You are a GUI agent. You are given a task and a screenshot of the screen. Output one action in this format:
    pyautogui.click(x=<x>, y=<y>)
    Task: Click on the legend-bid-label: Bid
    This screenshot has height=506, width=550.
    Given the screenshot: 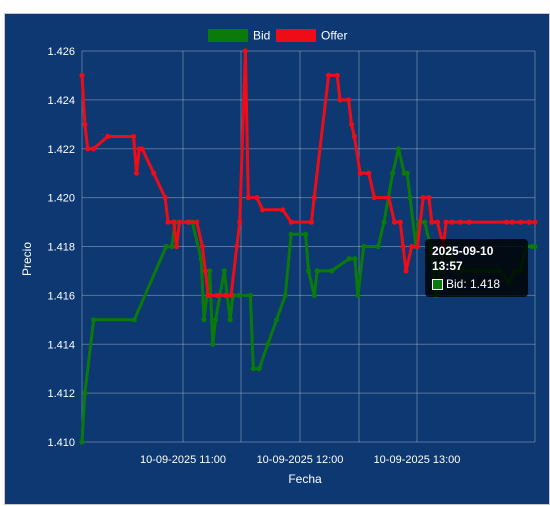 What is the action you would take?
    pyautogui.click(x=261, y=36)
    